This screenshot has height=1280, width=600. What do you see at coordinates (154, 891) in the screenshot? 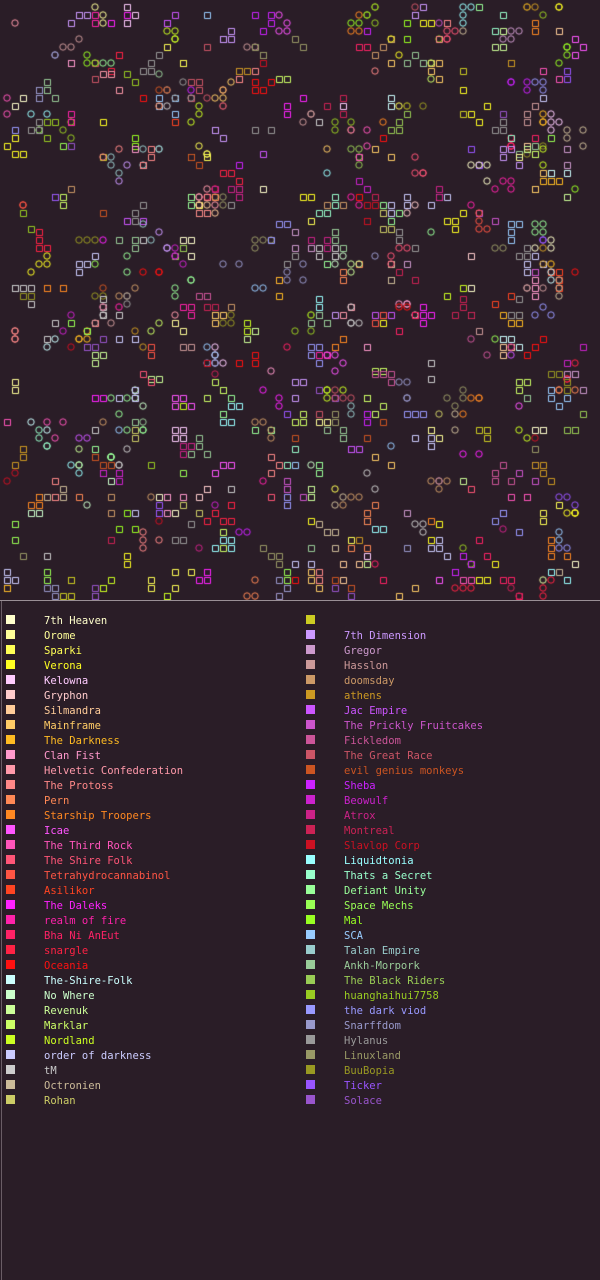
I see `legend-entry: Asilikor` at bounding box center [154, 891].